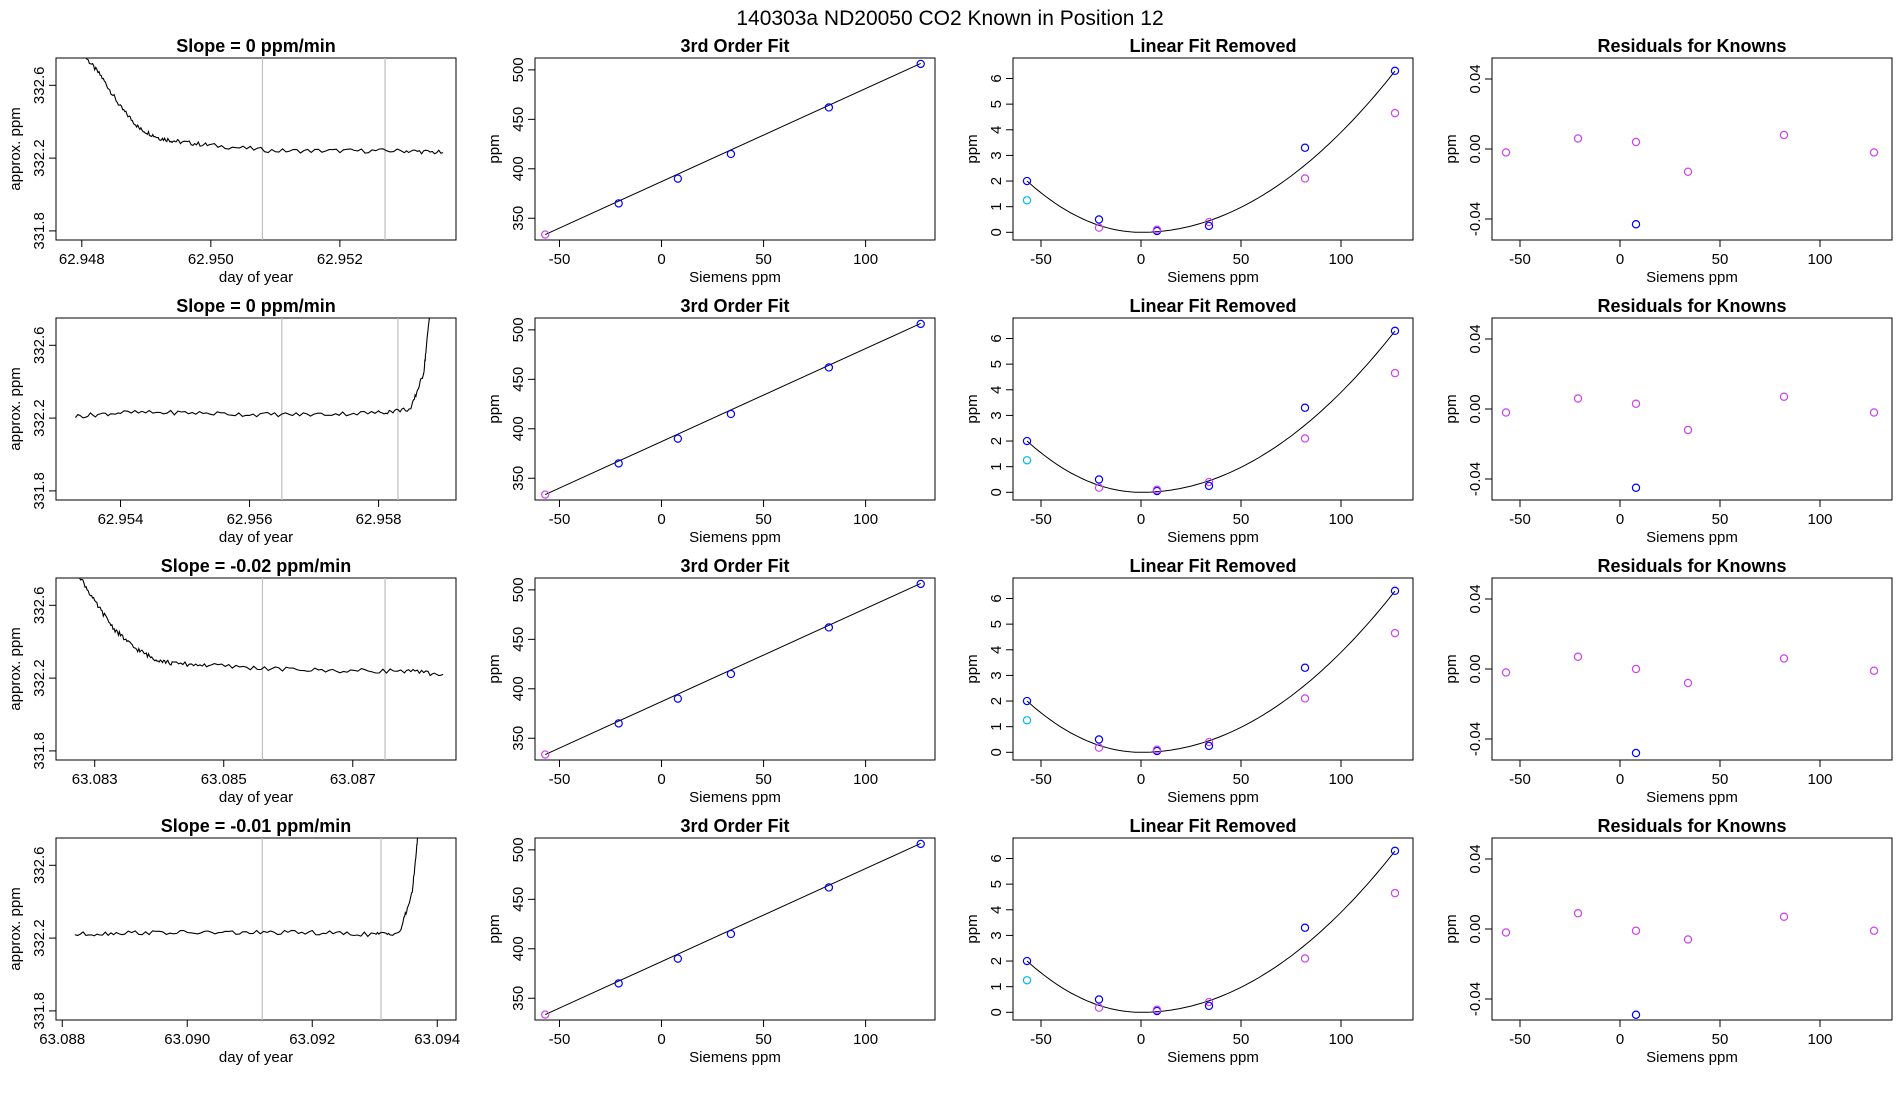  What do you see at coordinates (15, 148) in the screenshot?
I see `y-axis-label: approx. ppm` at bounding box center [15, 148].